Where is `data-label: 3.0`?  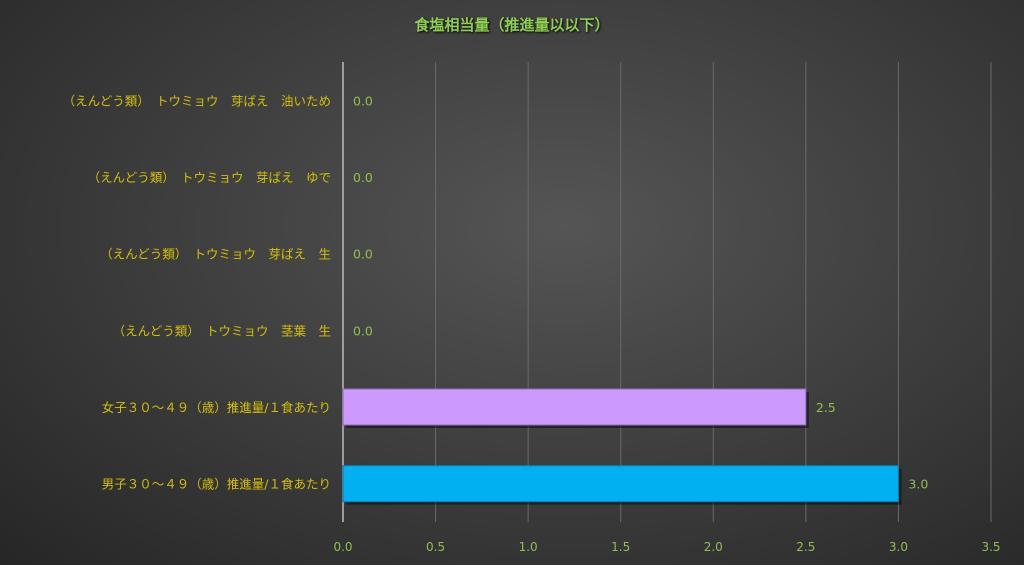
data-label: 3.0 is located at coordinates (918, 484).